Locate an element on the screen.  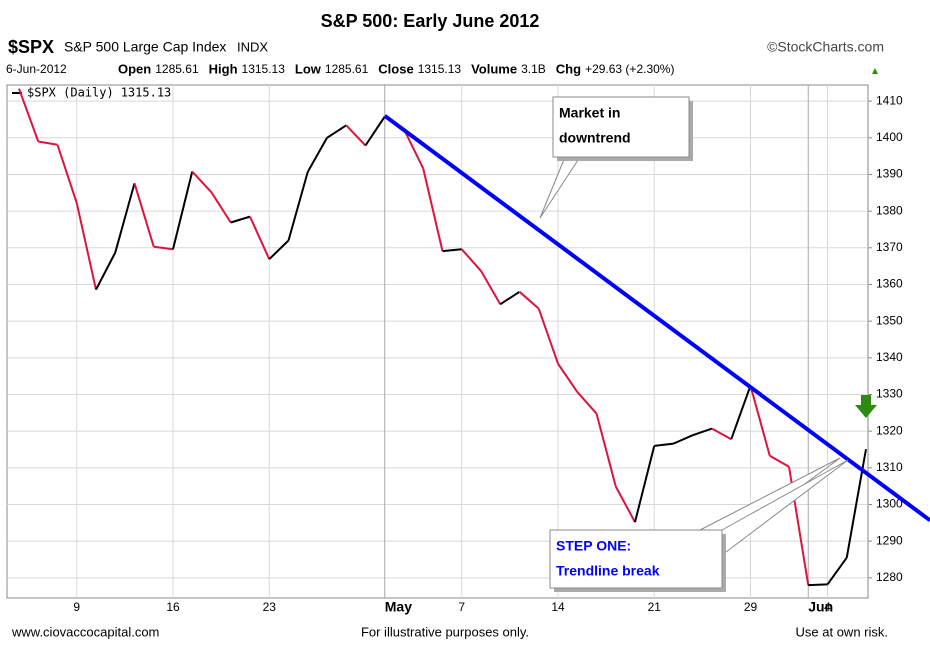
source: ©StockCharts.com is located at coordinates (825, 47).